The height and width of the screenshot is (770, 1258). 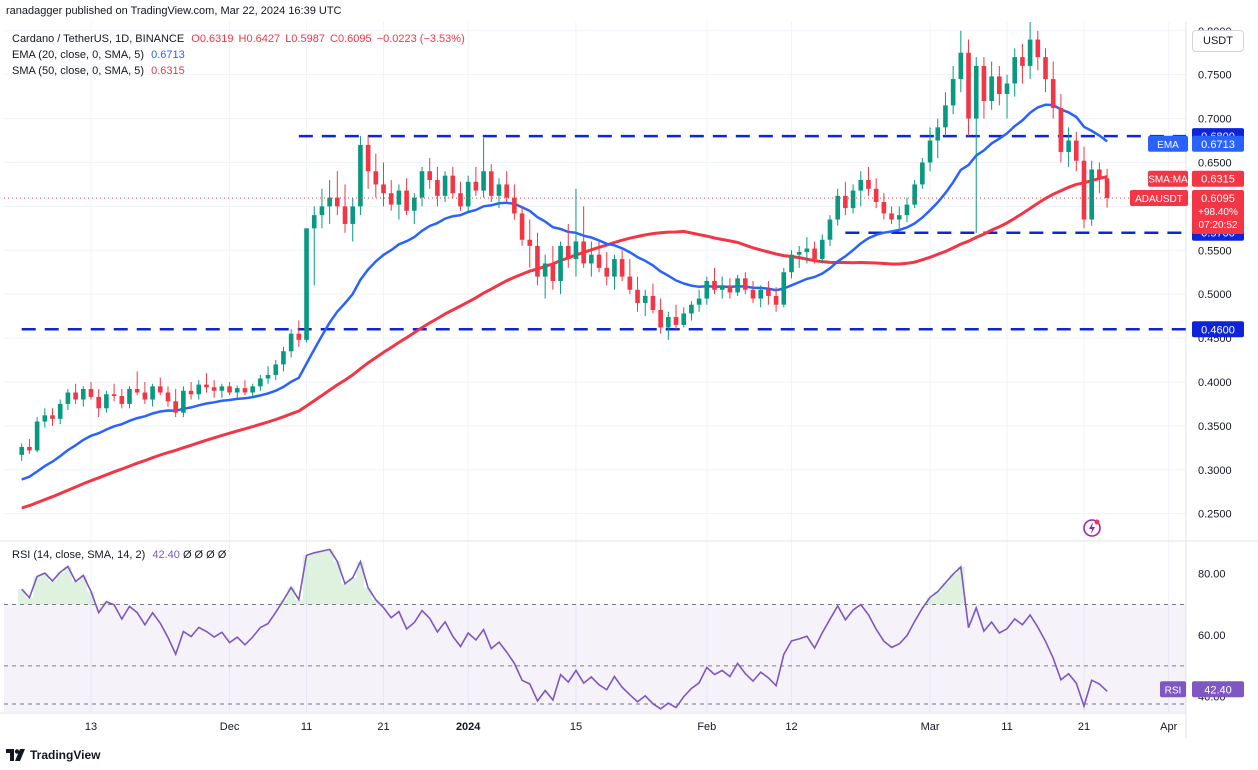 What do you see at coordinates (98, 71) in the screenshot?
I see `legend-sma-row: SMA (50, close, 0, SMA, 5) 0.6315` at bounding box center [98, 71].